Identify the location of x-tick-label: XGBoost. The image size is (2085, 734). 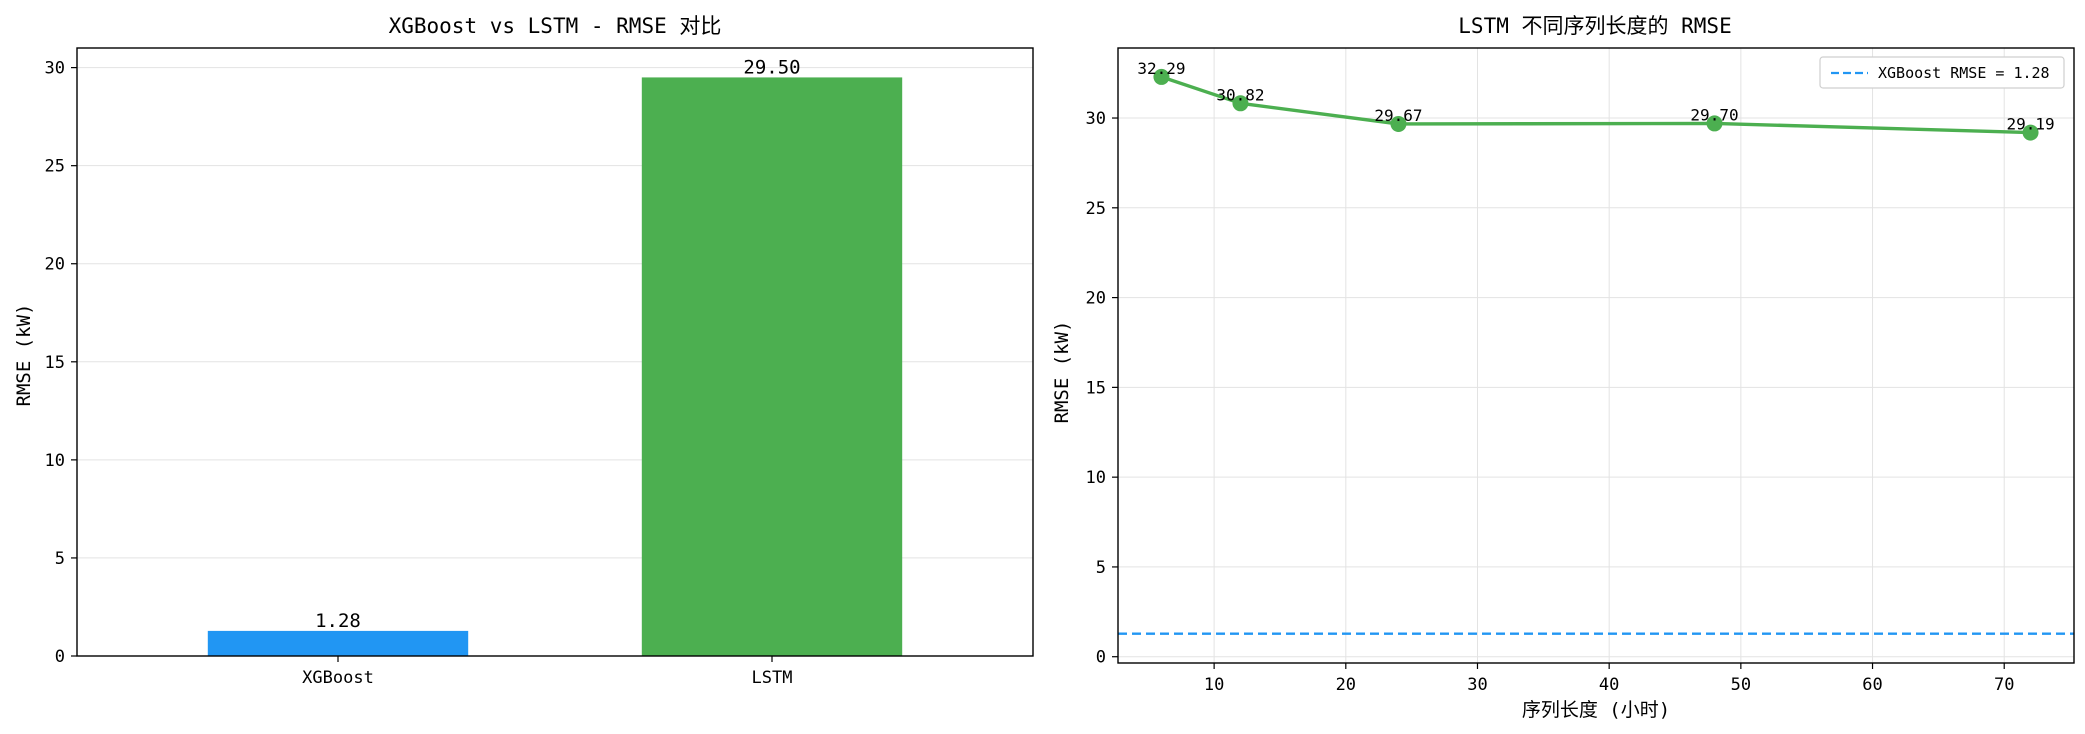
(338, 678).